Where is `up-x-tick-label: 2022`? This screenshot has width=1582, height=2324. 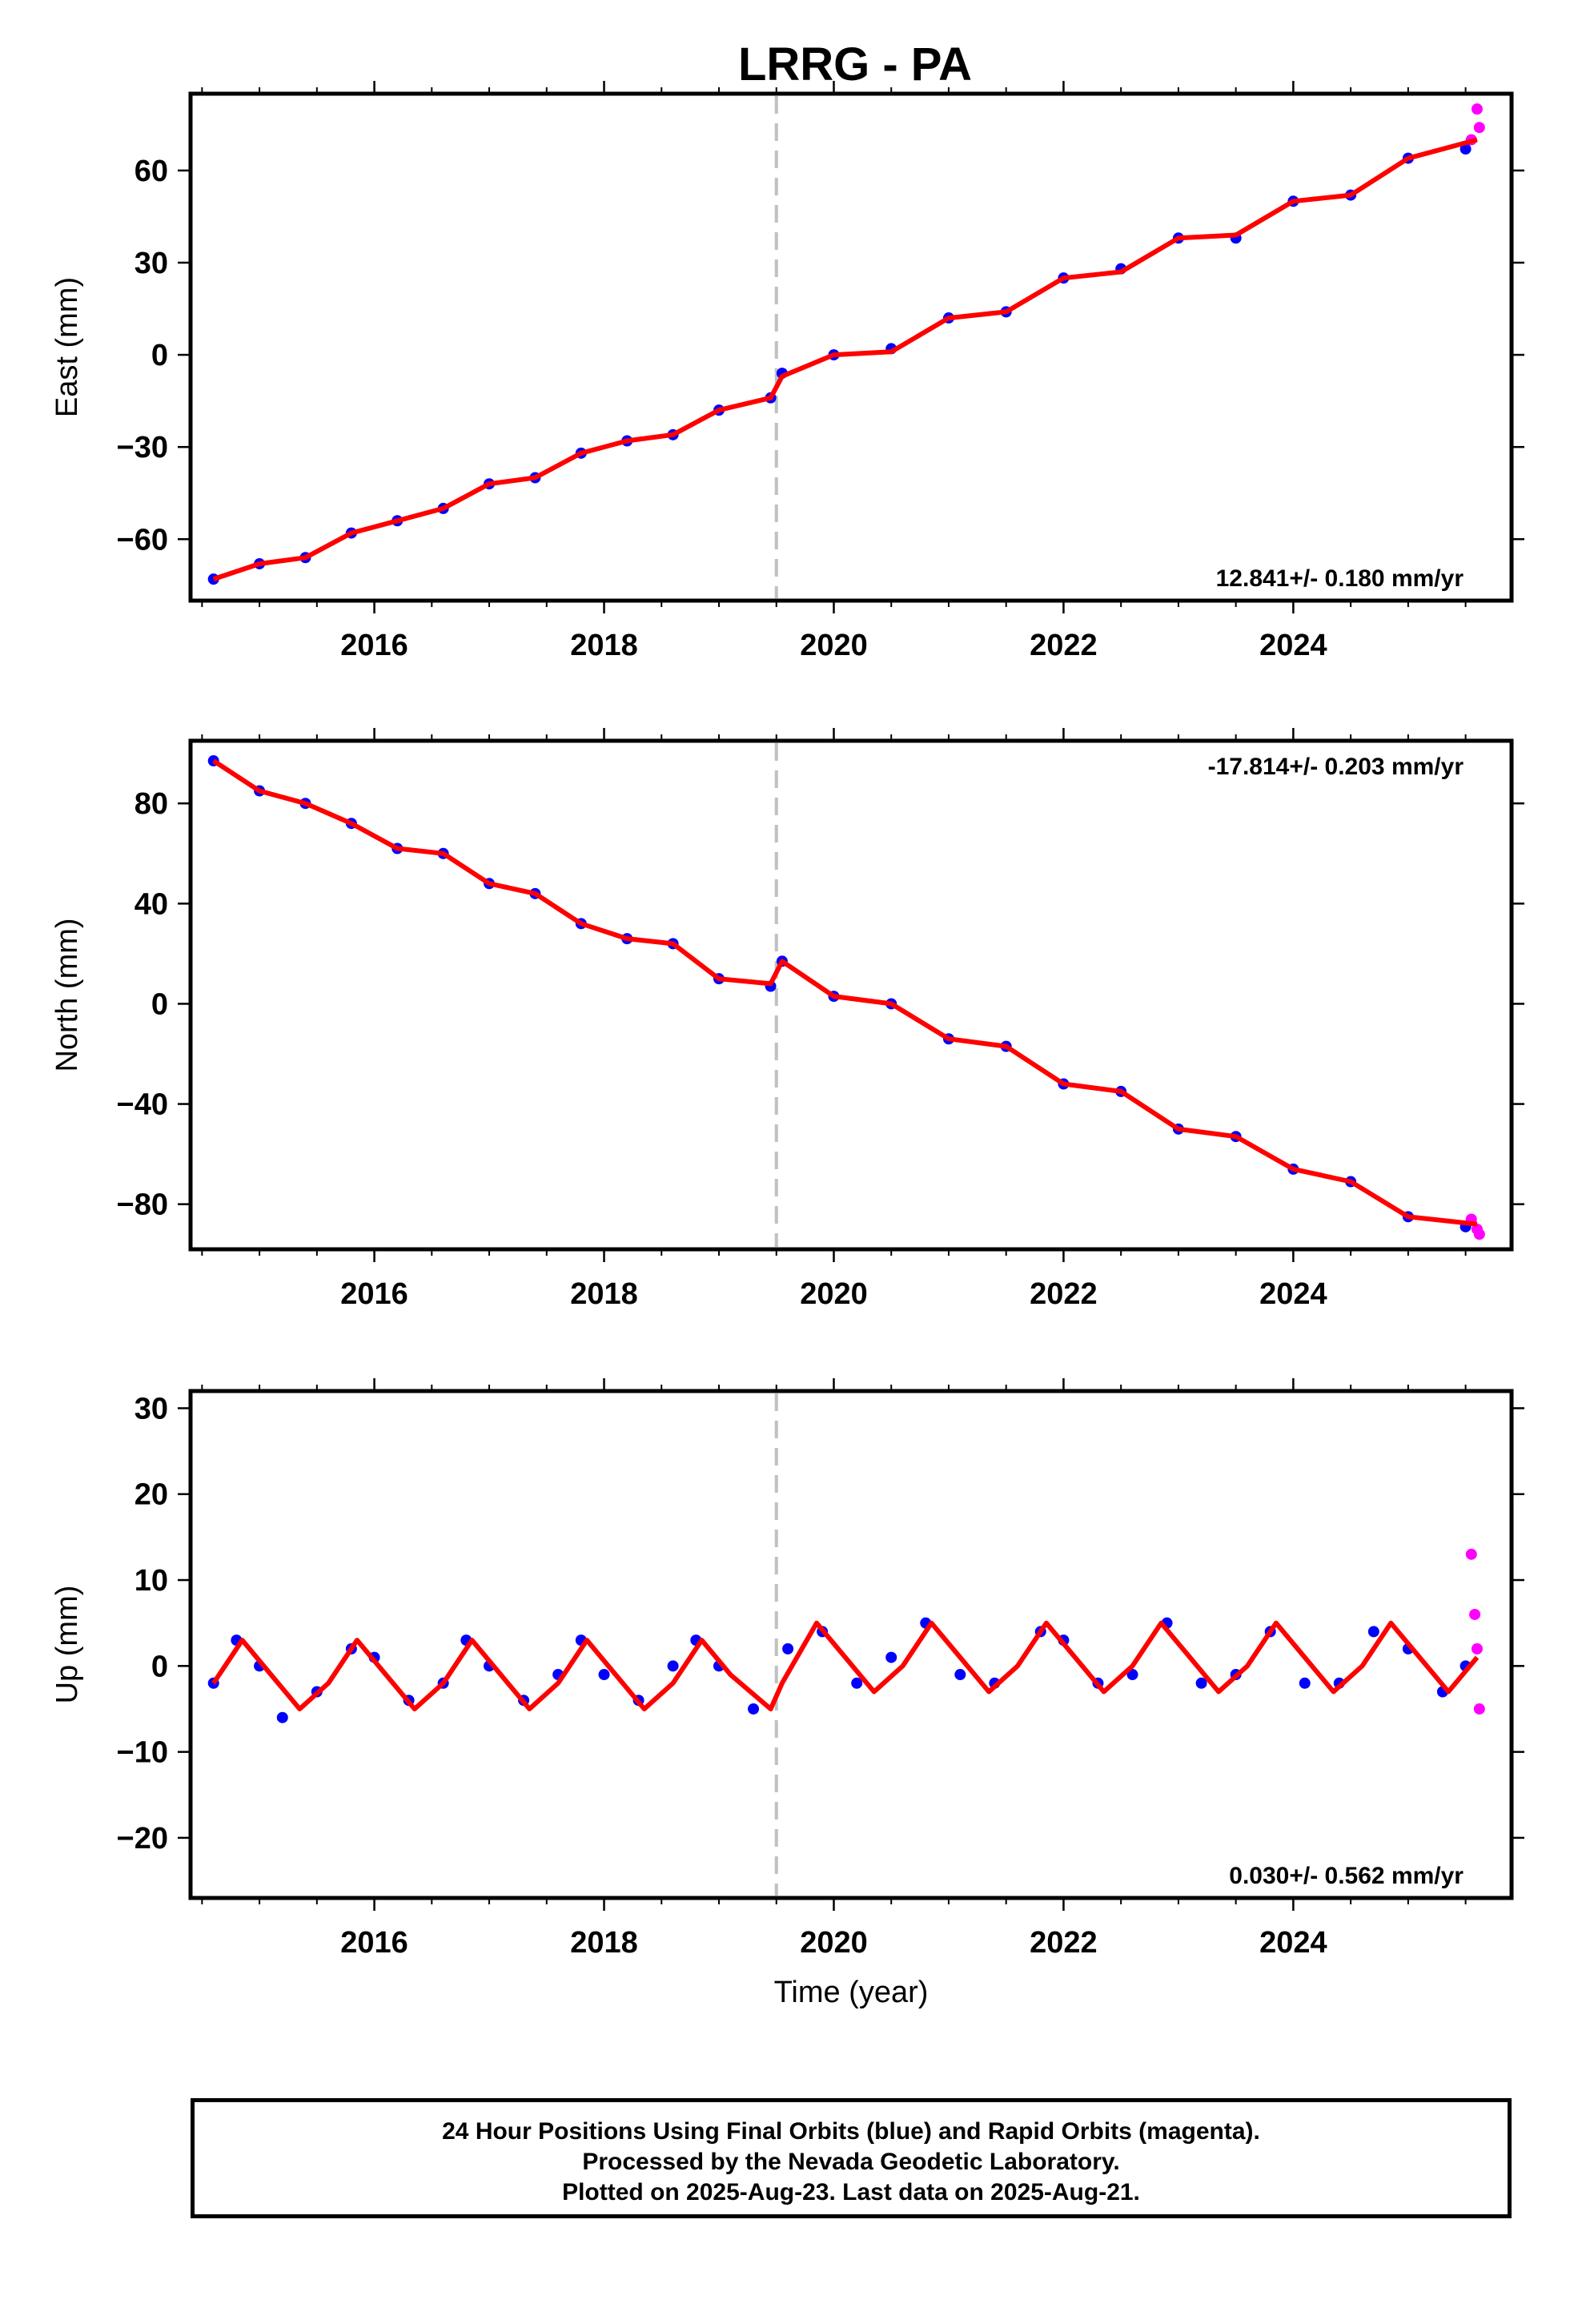
up-x-tick-label: 2022 is located at coordinates (1064, 1943).